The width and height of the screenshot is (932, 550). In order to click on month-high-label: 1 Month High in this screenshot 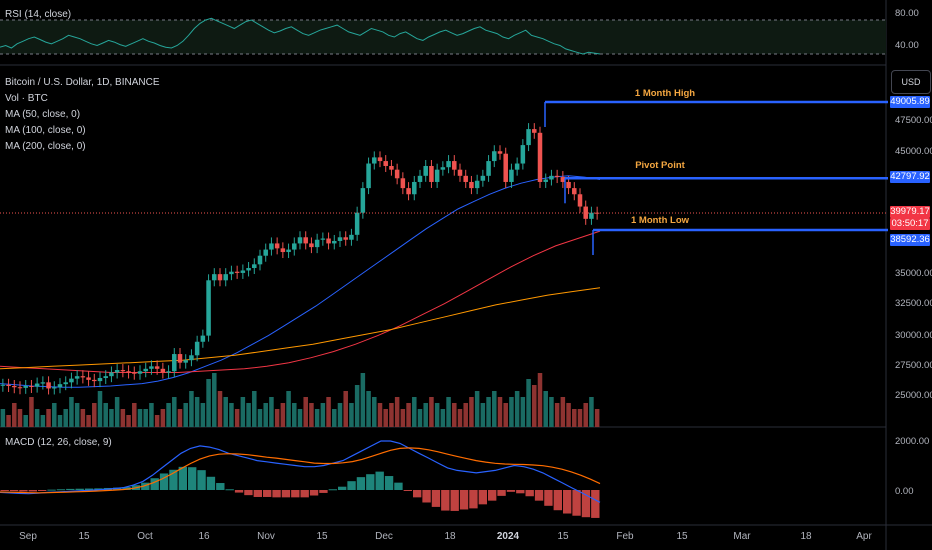, I will do `click(665, 93)`.